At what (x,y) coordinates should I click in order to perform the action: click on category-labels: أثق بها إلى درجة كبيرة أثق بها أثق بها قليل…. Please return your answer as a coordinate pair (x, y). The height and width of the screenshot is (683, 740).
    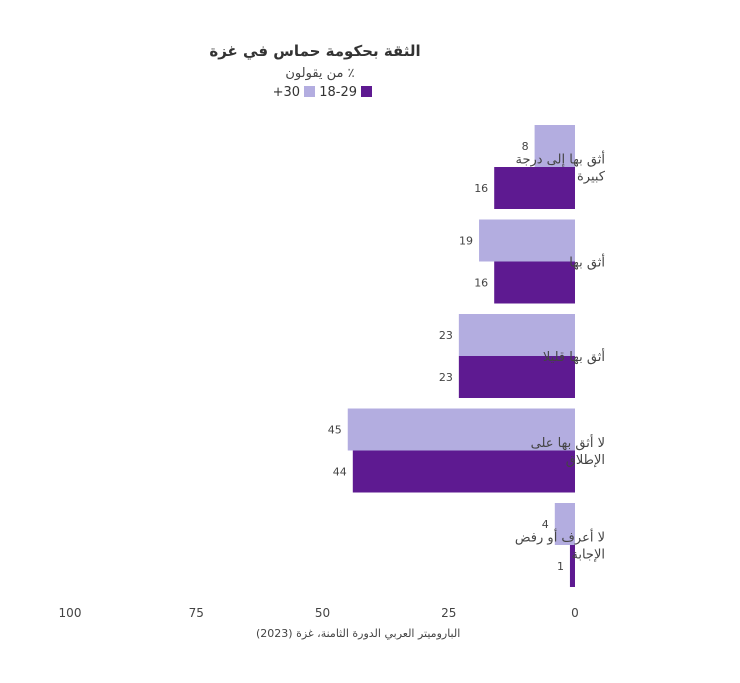
    Looking at the image, I should click on (560, 357).